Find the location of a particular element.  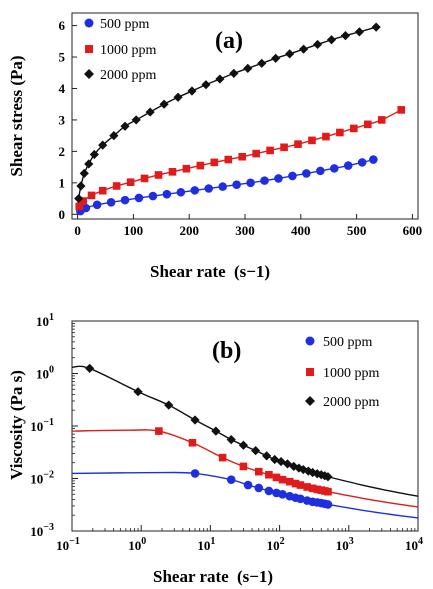

panel-a-x-tick-label: 300 is located at coordinates (245, 230).